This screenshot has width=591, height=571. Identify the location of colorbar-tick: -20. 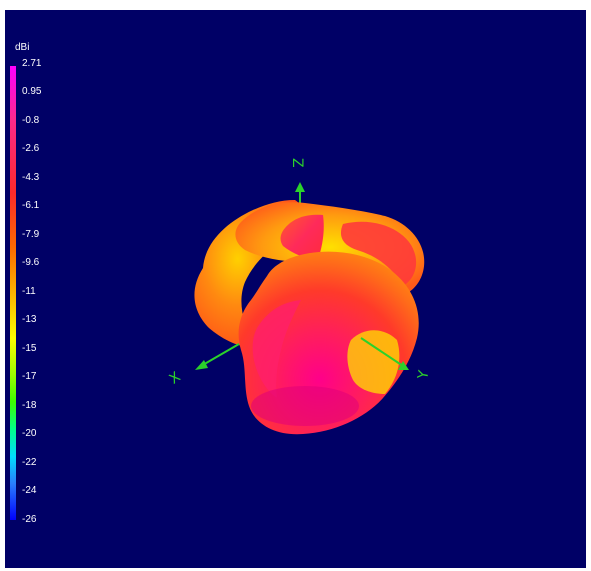
(29, 433).